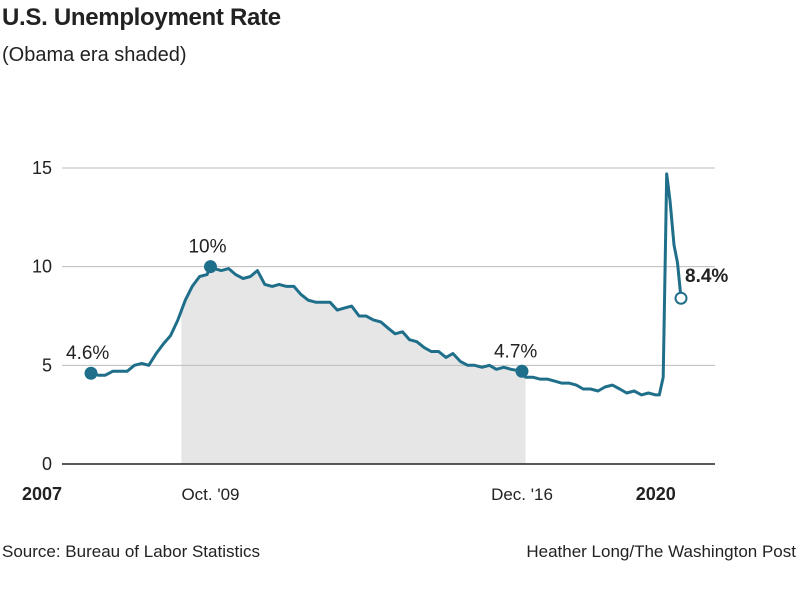  Describe the element at coordinates (141, 17) in the screenshot. I see `chart-title: U.S. Unemployment Rate` at that location.